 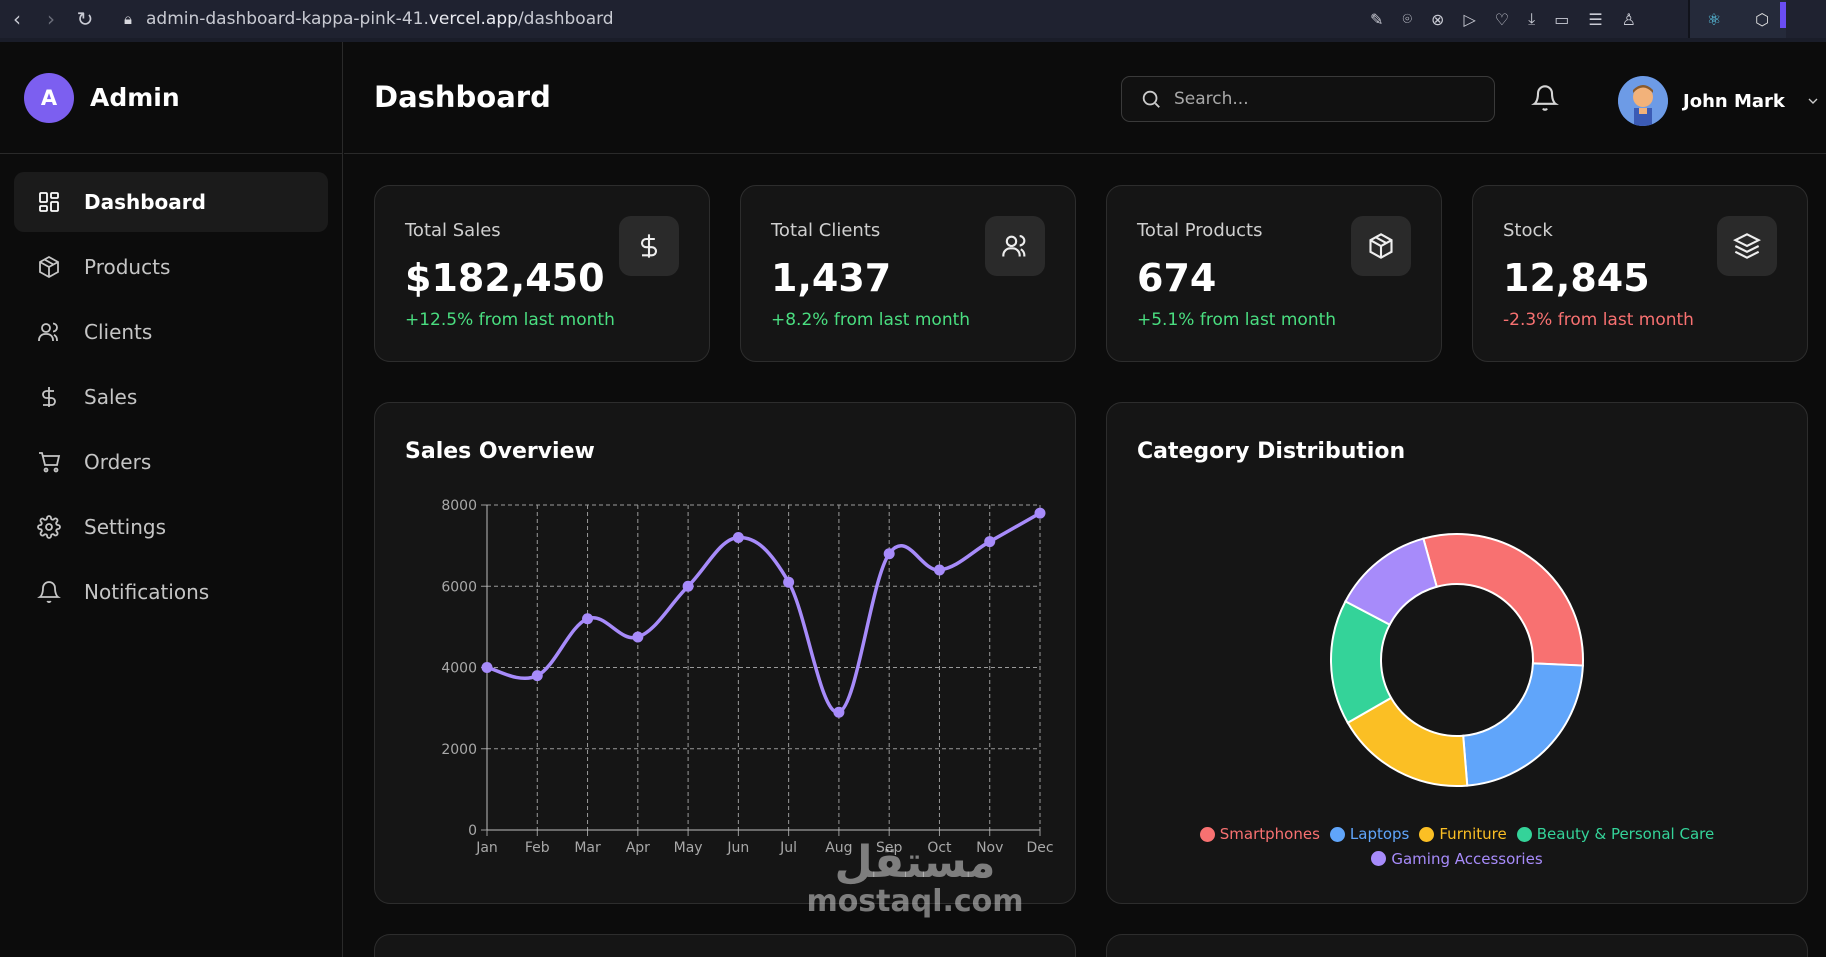 What do you see at coordinates (939, 848) in the screenshot?
I see `x-tick-label: Oct` at bounding box center [939, 848].